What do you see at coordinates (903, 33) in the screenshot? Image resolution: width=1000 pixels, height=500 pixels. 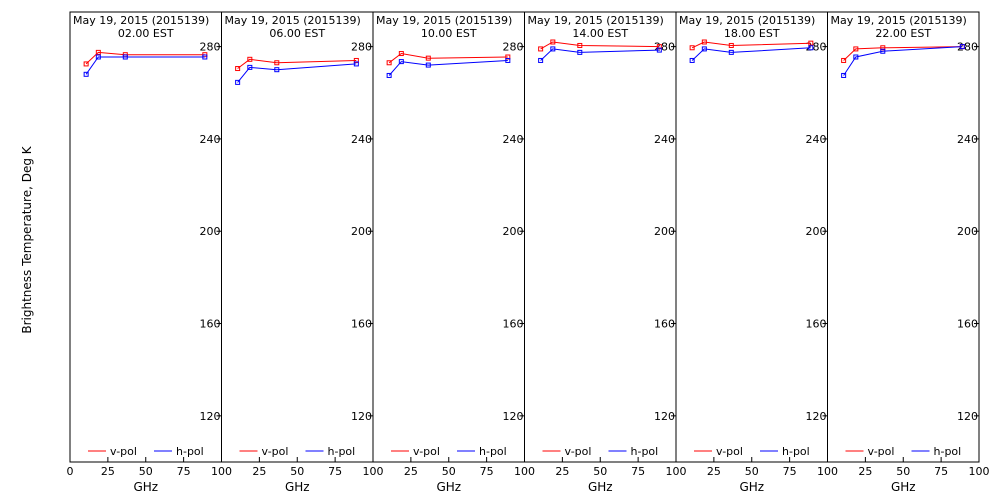 I see `panel-subtitle: 22.00 EST` at bounding box center [903, 33].